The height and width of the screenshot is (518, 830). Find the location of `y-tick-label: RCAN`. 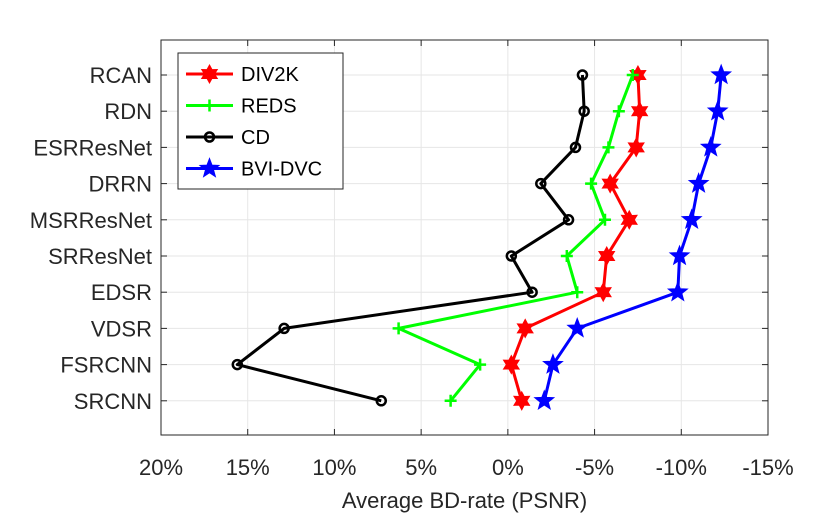

y-tick-label: RCAN is located at coordinates (121, 75).